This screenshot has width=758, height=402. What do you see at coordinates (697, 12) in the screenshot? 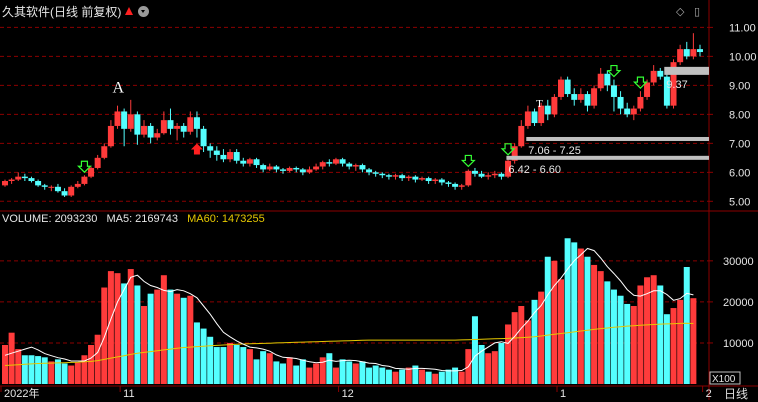
I see `window-icon: ▯` at bounding box center [697, 12].